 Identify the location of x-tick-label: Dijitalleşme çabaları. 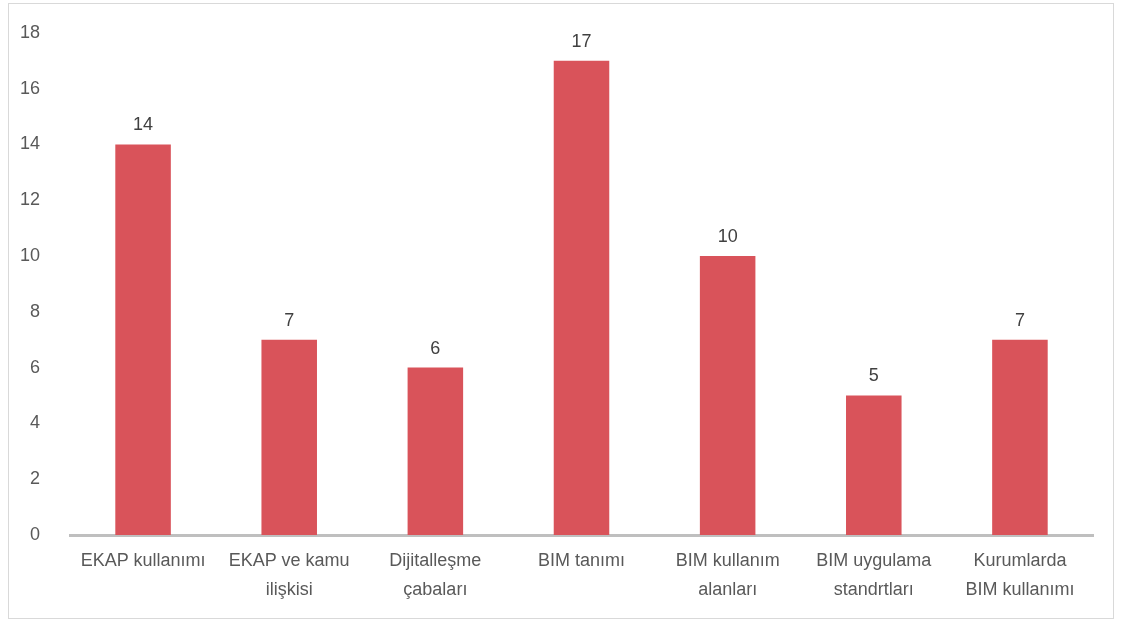
(435, 575).